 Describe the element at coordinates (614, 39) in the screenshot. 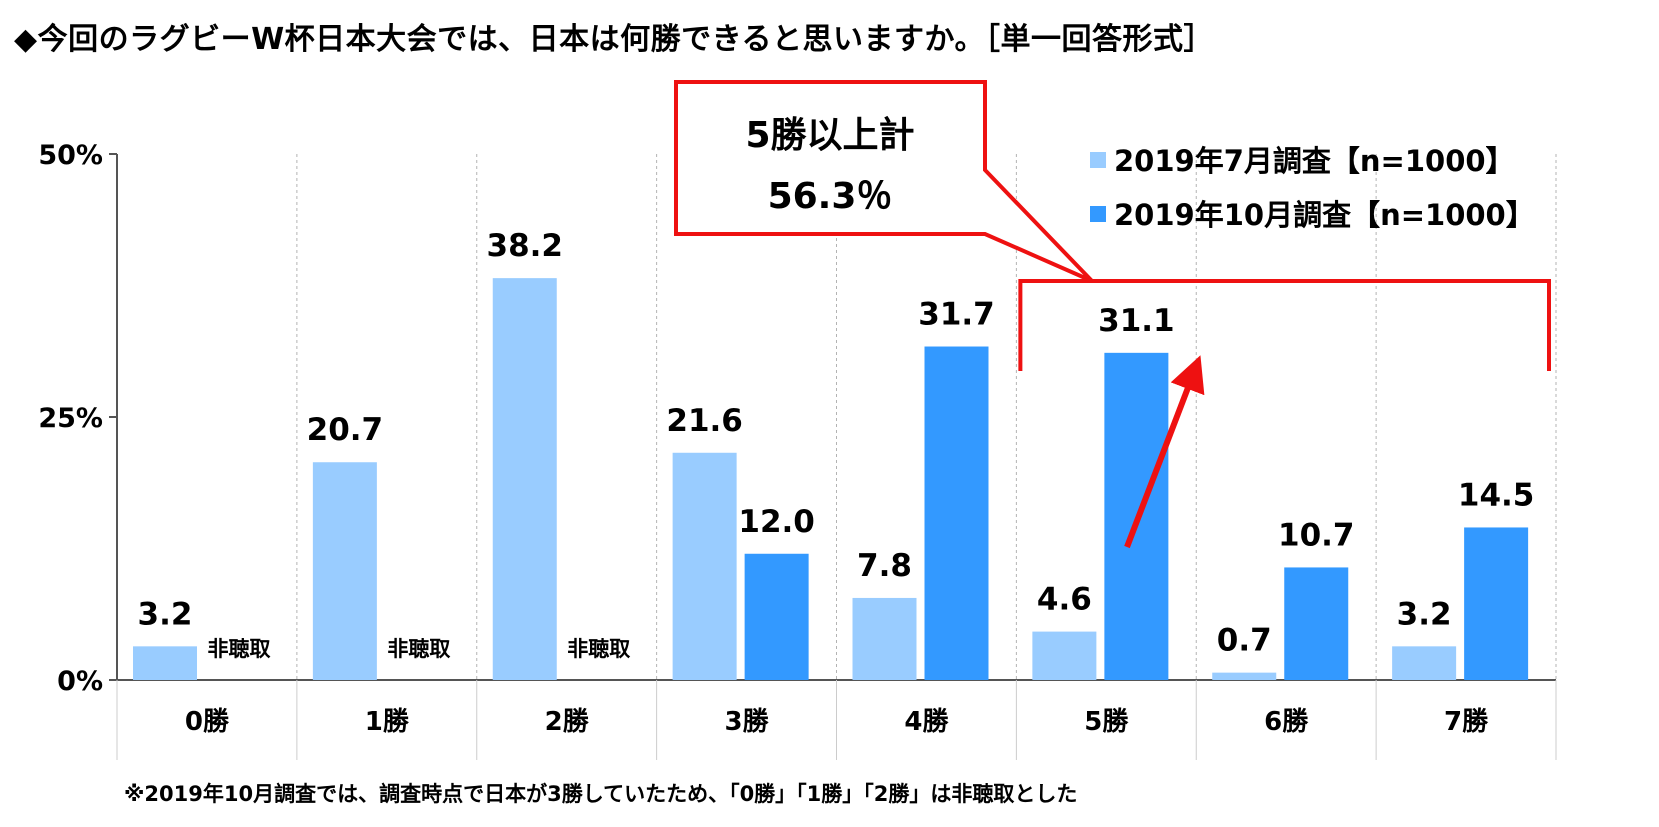

I see `page-title: ◆今回のラグビーW杯日本大会では、日本は何勝できると思いますか。［単一回答形式］` at that location.